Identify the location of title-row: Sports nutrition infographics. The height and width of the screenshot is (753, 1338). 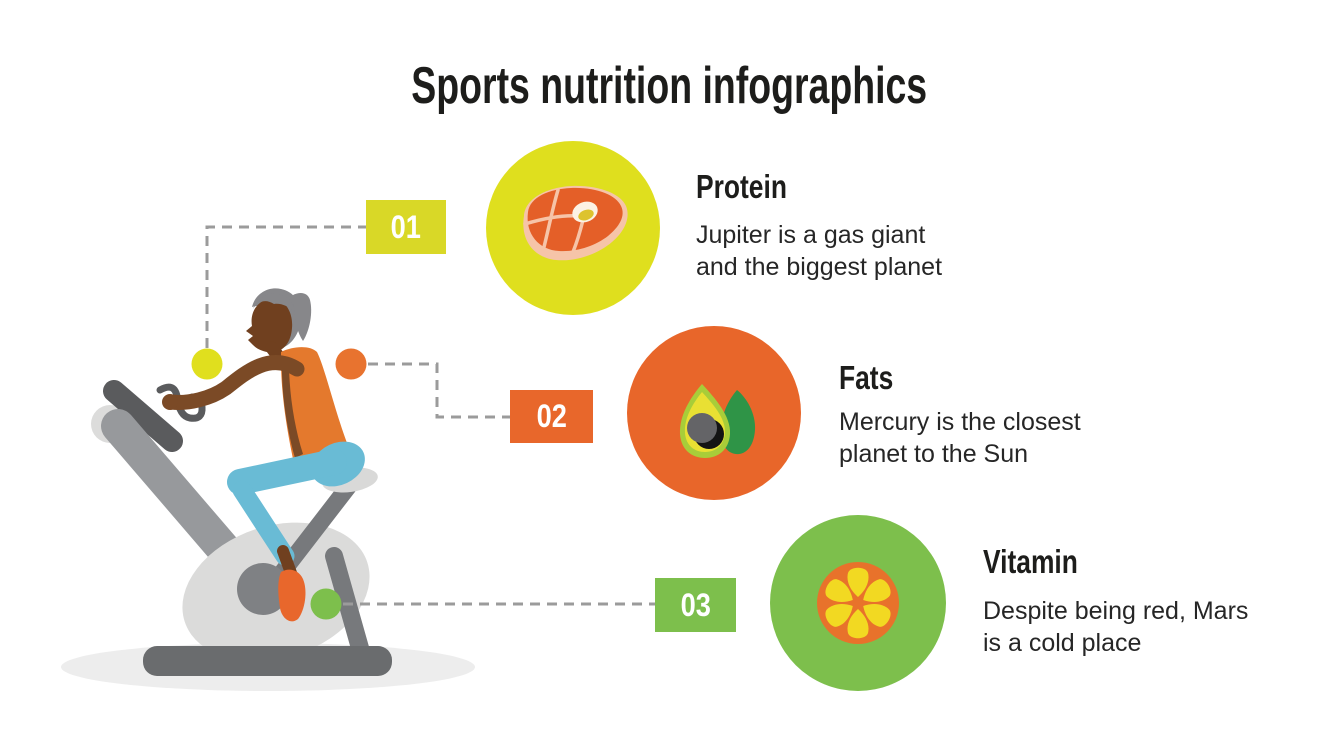
(669, 86).